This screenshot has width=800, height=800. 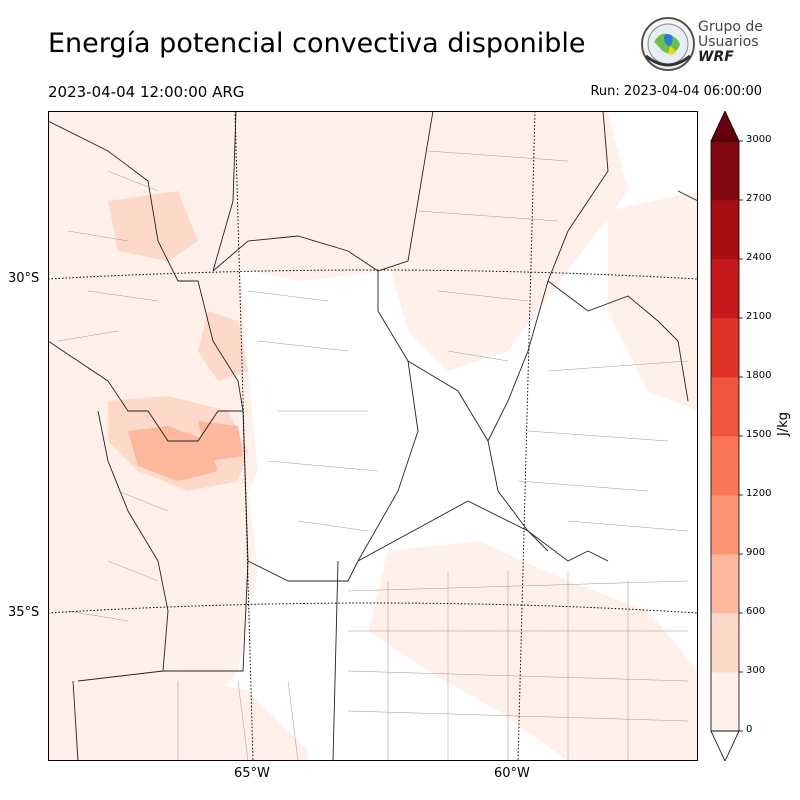 What do you see at coordinates (759, 316) in the screenshot?
I see `colorbar-tick-label: 2100` at bounding box center [759, 316].